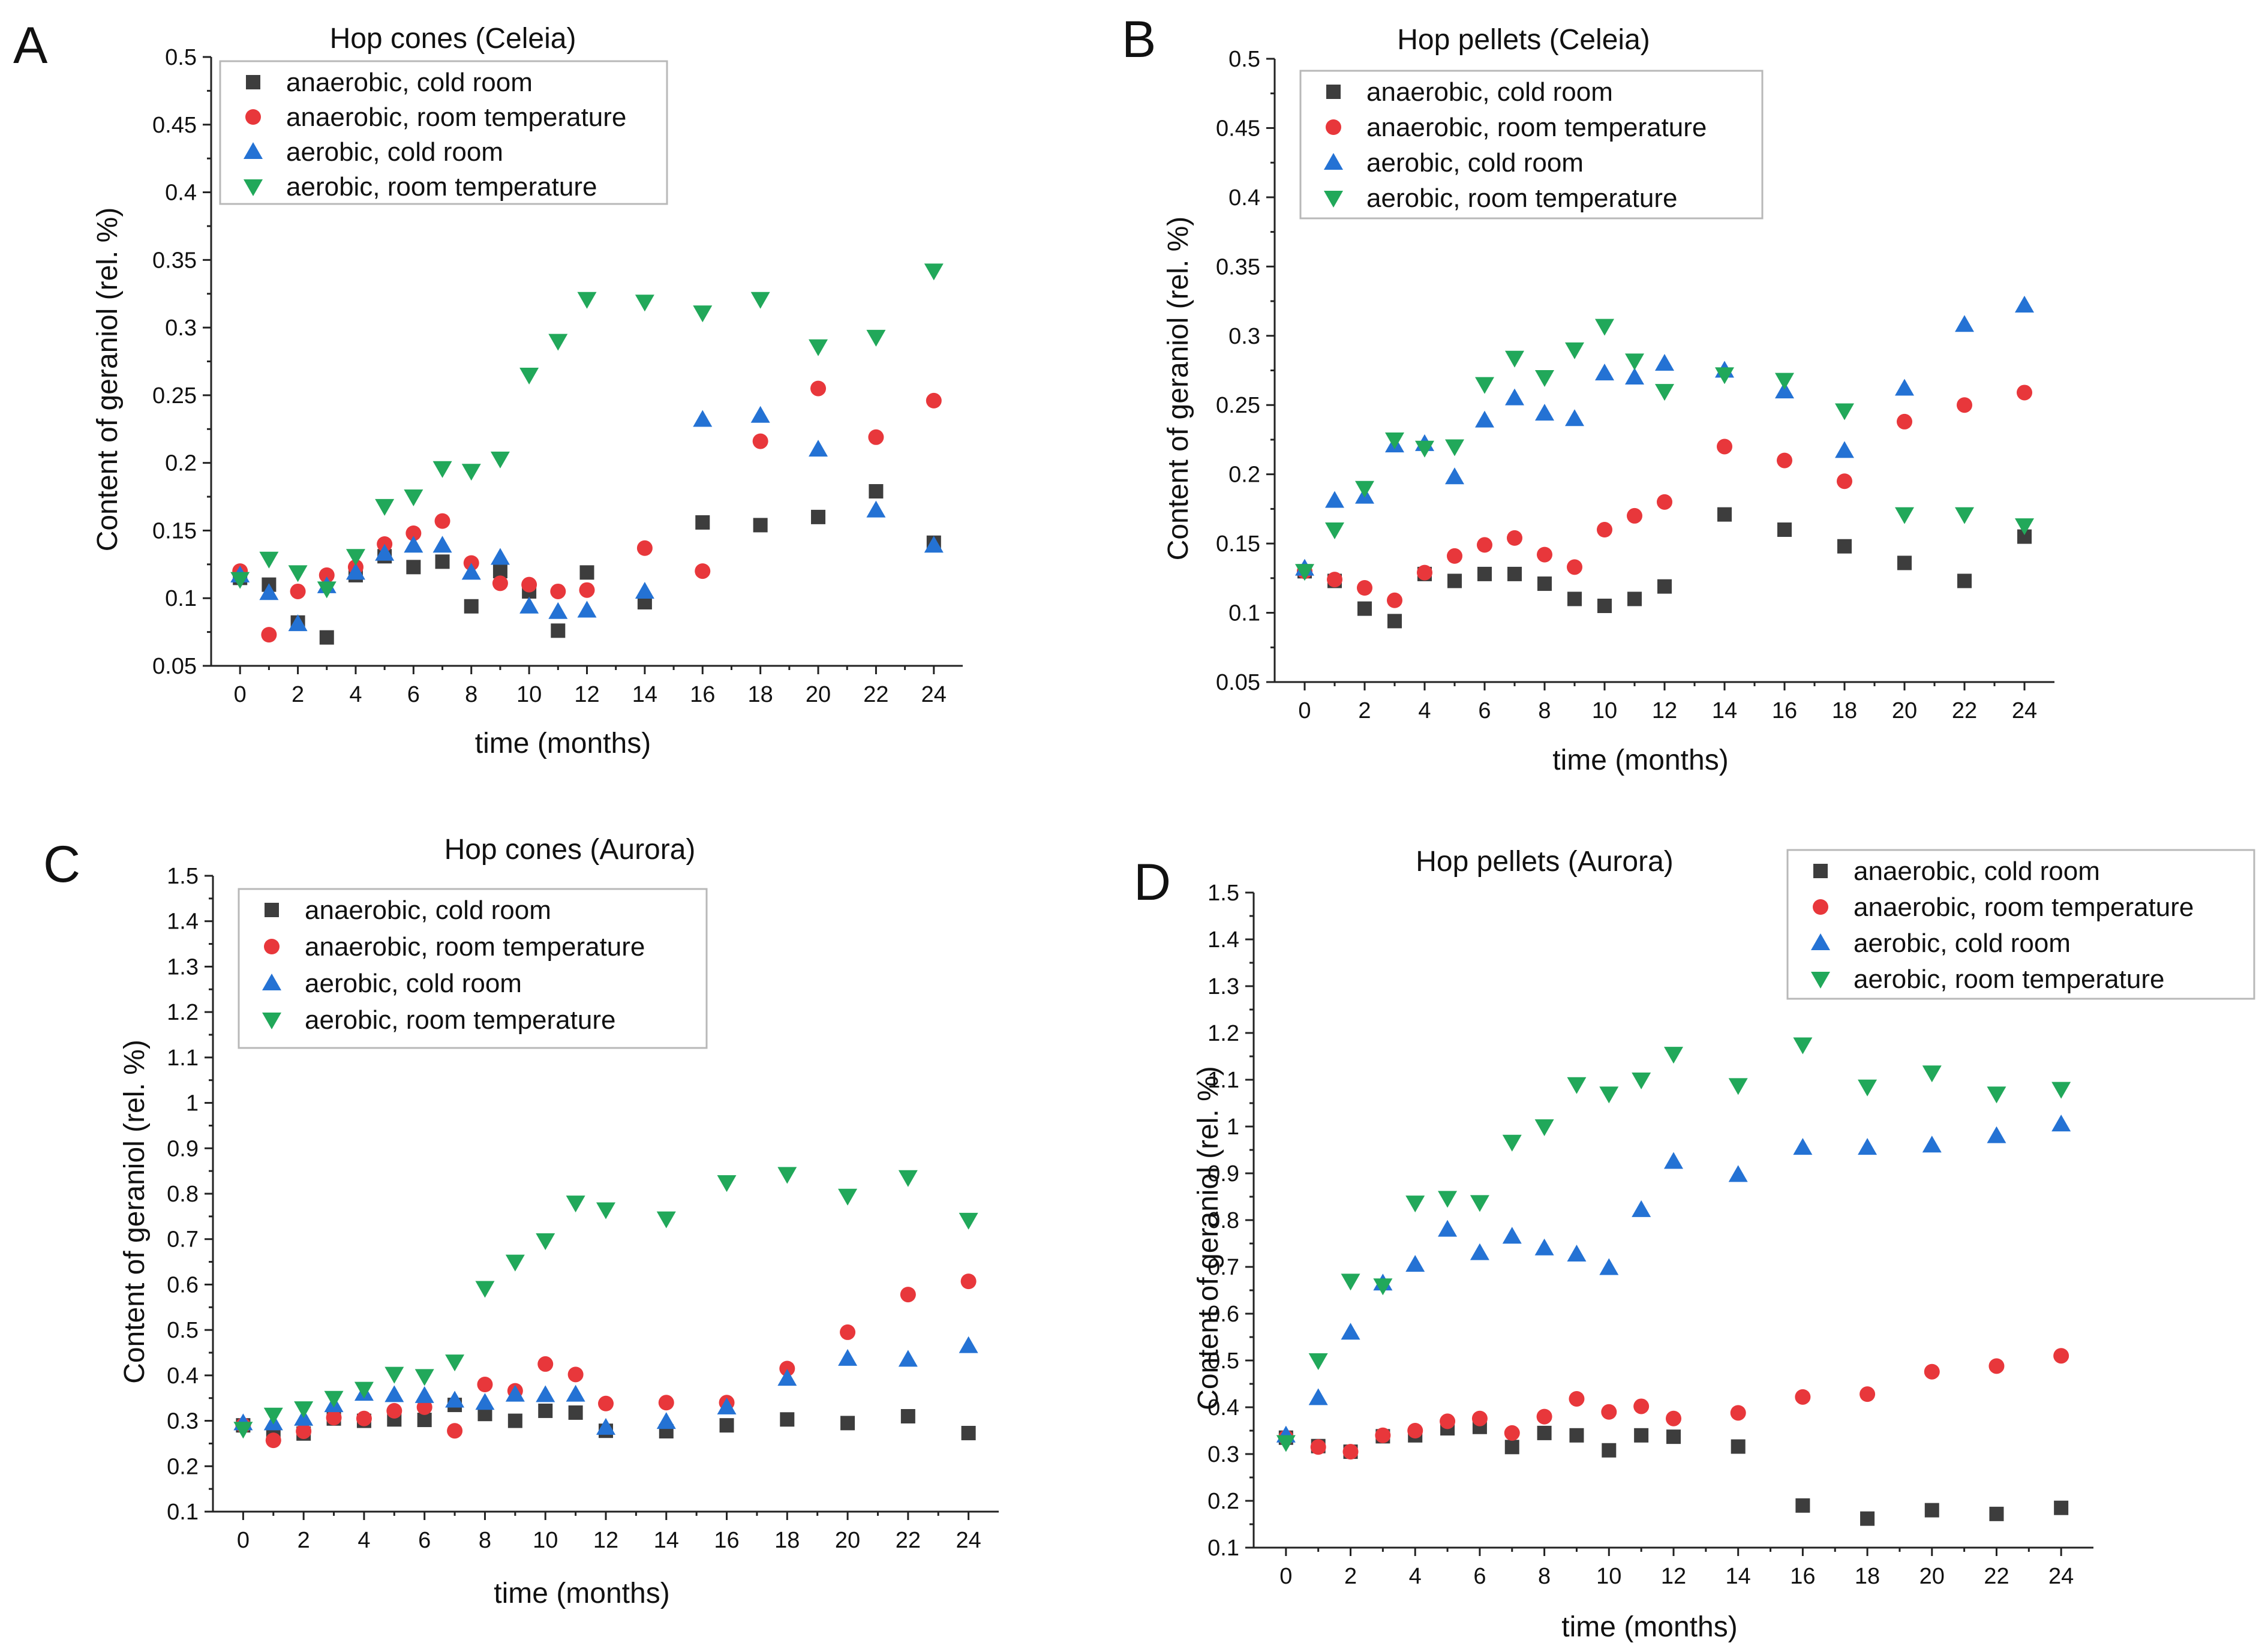  What do you see at coordinates (1523, 40) in the screenshot?
I see `chart-title: Hop pellets (Celeia)` at bounding box center [1523, 40].